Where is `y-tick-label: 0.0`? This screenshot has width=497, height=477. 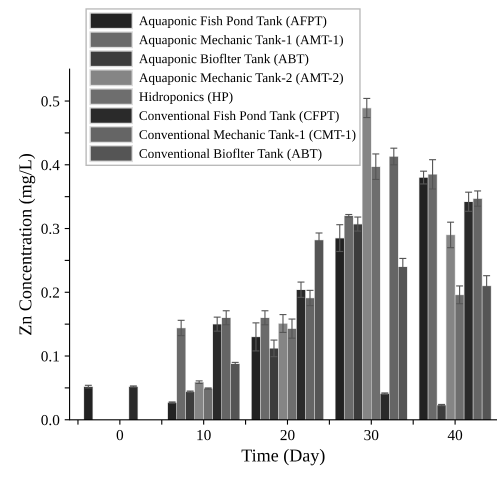 y-tick-label: 0.0 is located at coordinates (50, 420).